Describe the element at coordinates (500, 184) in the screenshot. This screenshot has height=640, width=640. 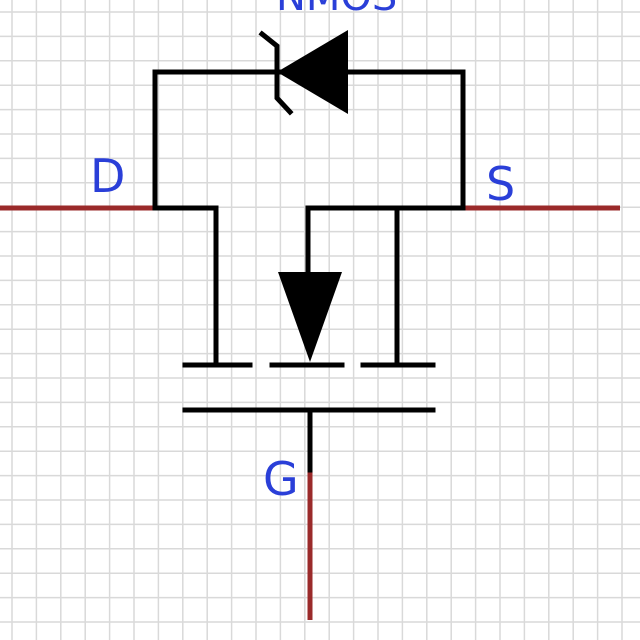
I see `source-label: S` at that location.